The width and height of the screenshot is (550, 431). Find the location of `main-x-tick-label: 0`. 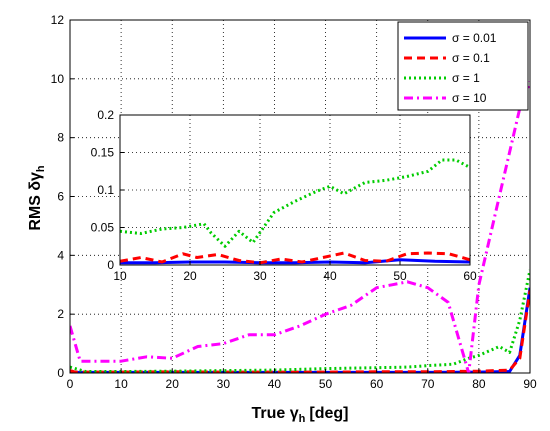

main-x-tick-label: 0 is located at coordinates (70, 384).